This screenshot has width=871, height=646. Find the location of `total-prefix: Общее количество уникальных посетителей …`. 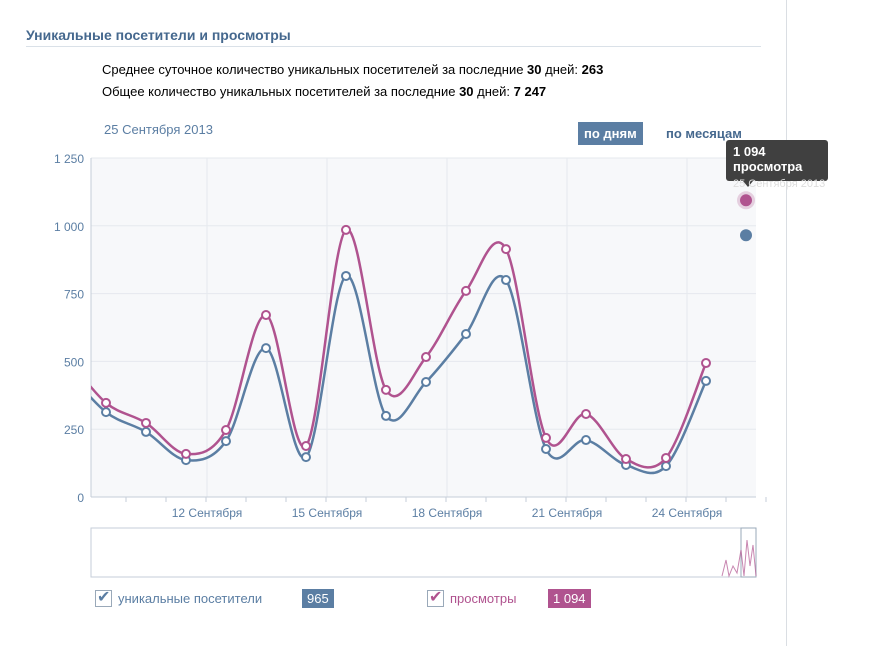

total-prefix: Общее количество уникальных посетителей … is located at coordinates (281, 91).